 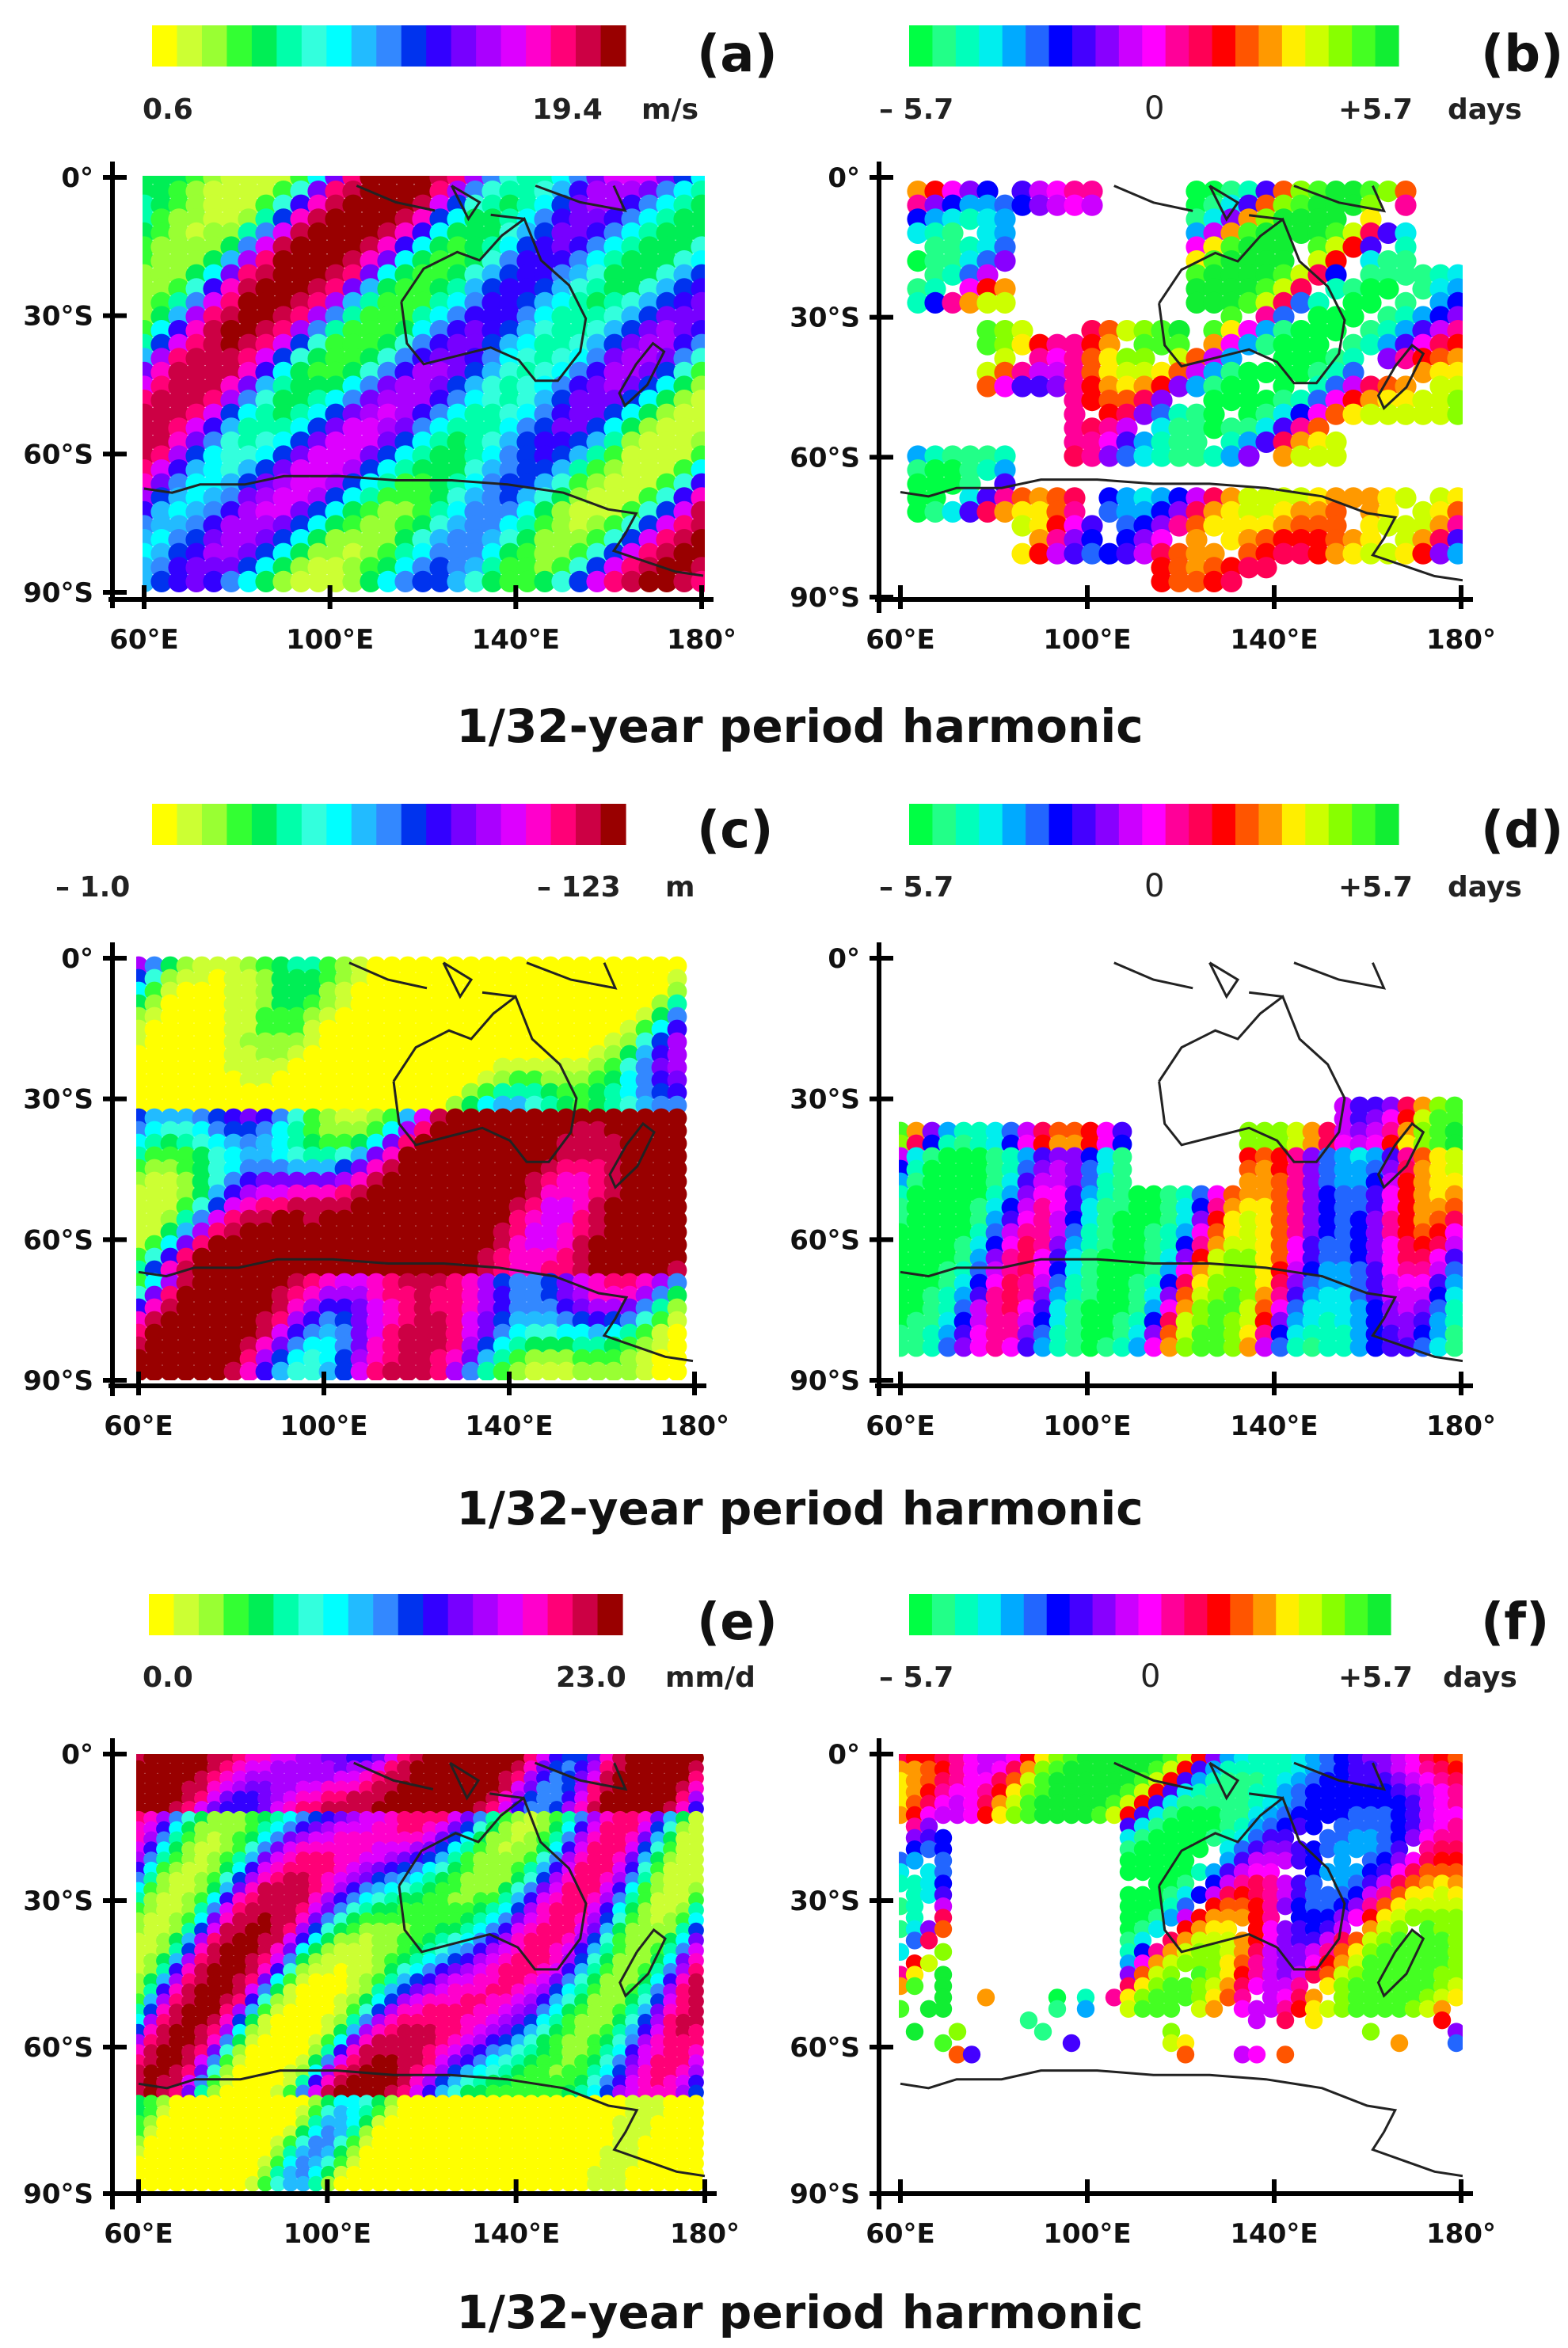 I want to click on colorbar-b-min: – 5.7, so click(x=916, y=110).